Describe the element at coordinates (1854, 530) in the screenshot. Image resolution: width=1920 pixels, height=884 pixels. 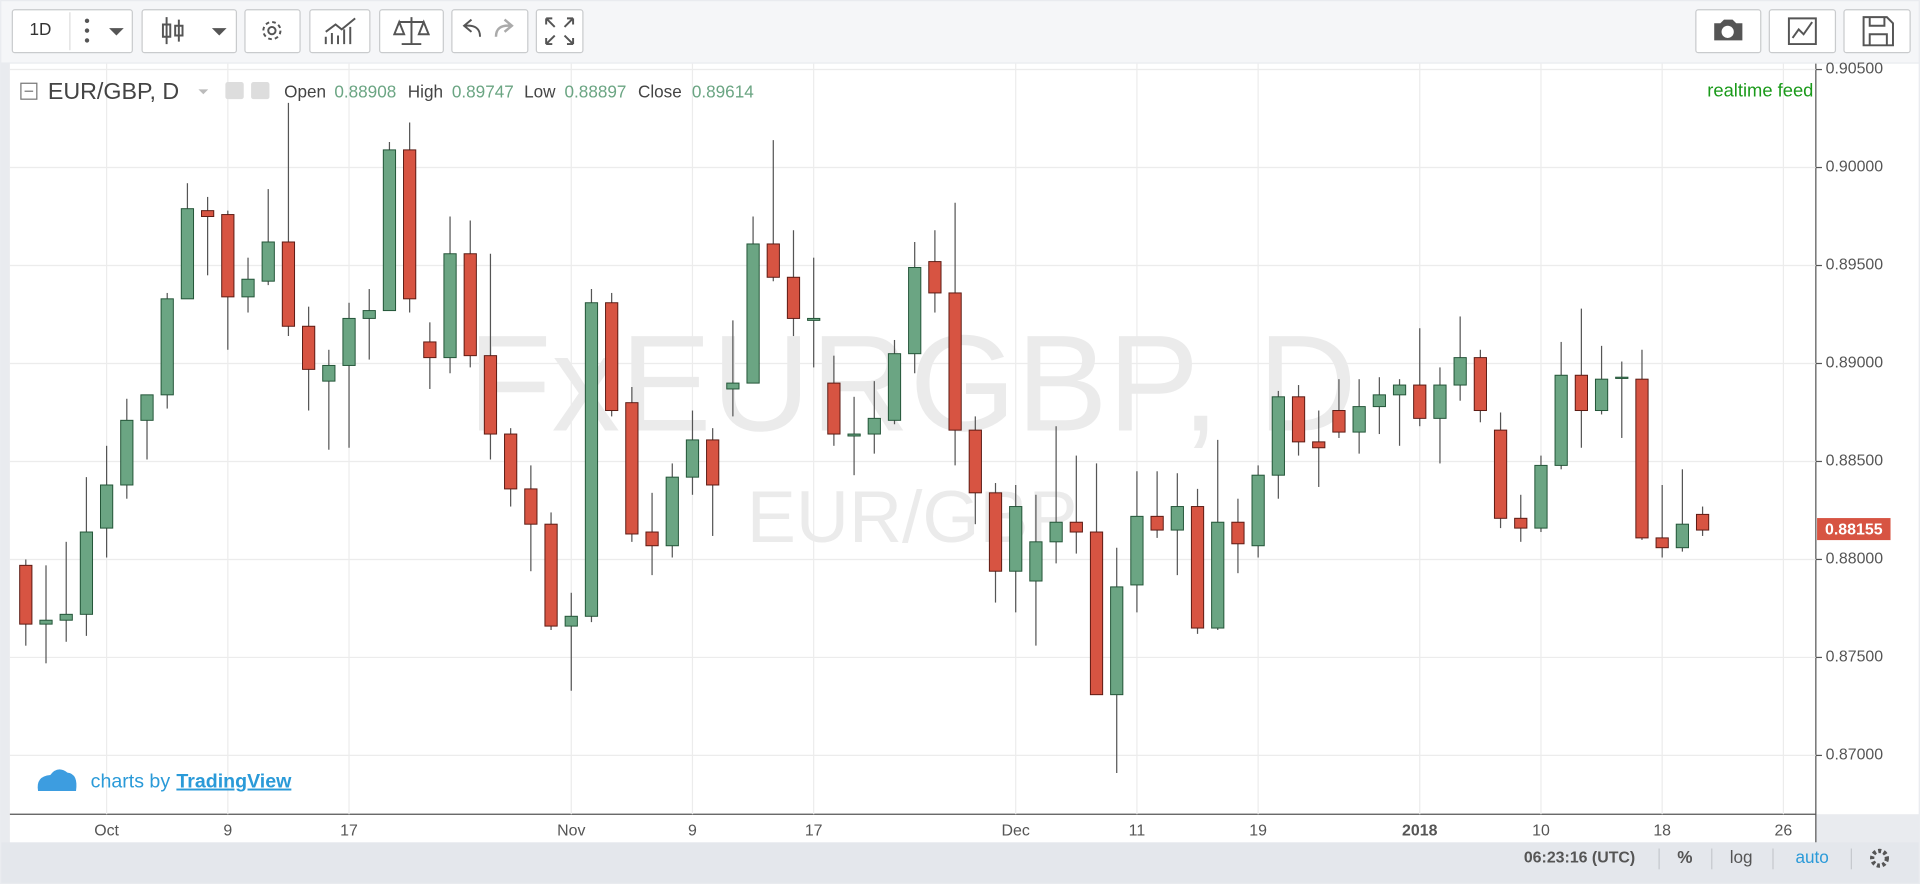
I see `last-price-label: 0.88155` at that location.